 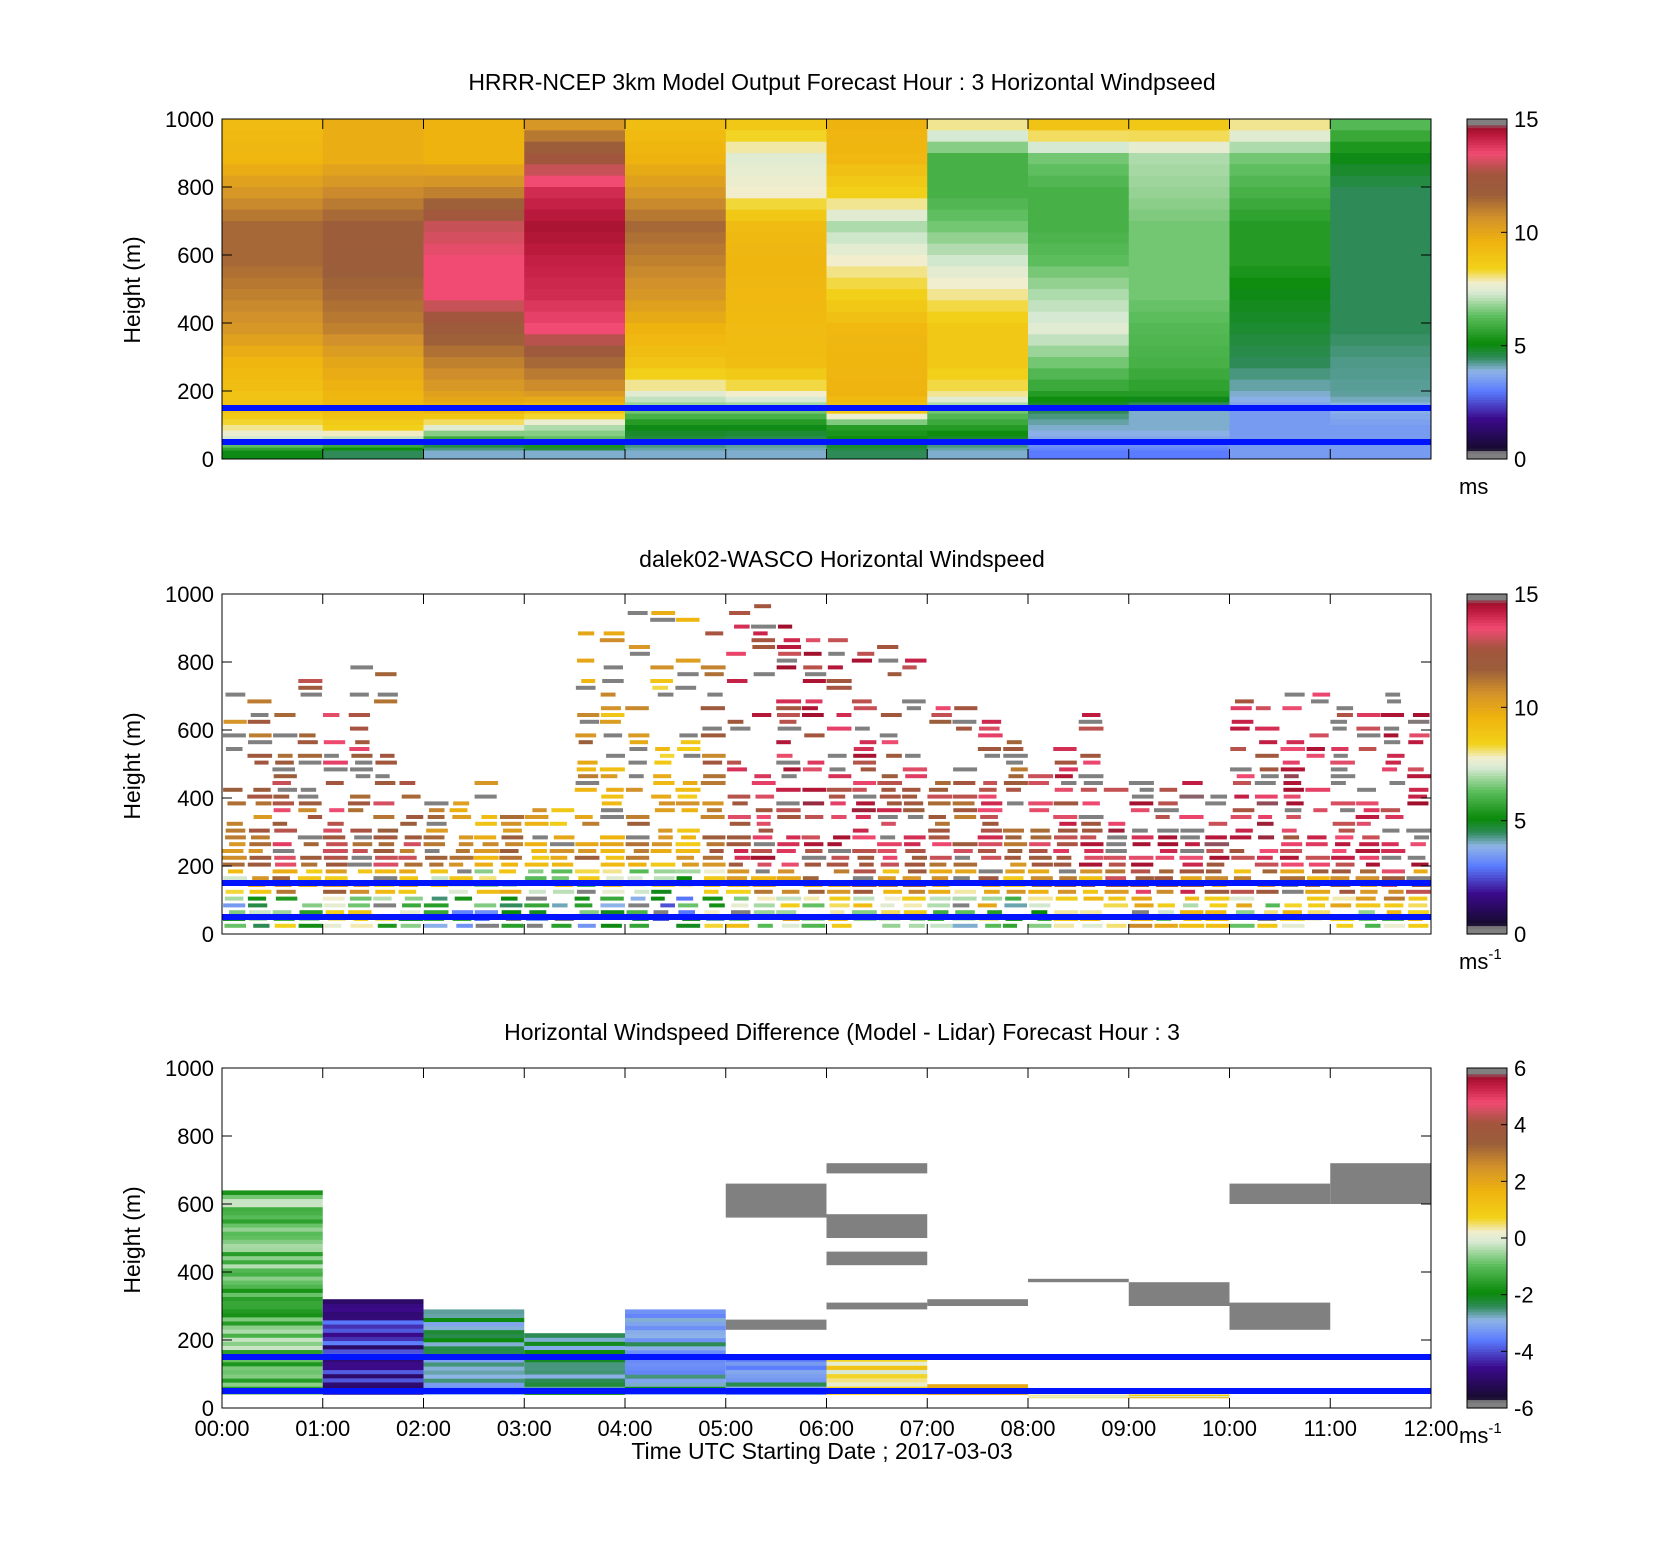 I want to click on colorbar-tick-label: 2, so click(x=1520, y=1181).